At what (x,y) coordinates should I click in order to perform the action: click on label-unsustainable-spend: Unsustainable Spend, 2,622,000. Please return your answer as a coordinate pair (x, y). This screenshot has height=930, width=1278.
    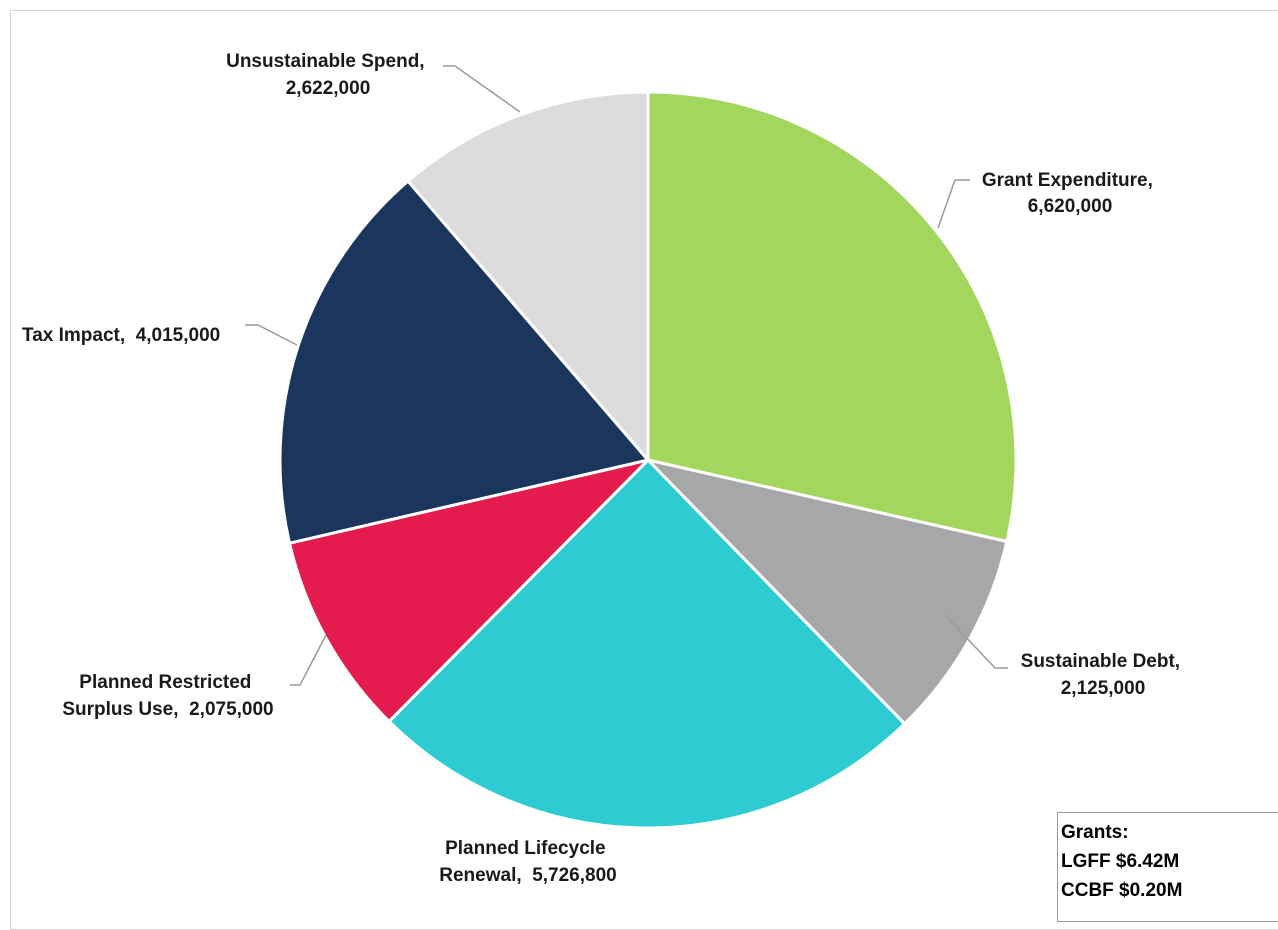
    Looking at the image, I should click on (328, 75).